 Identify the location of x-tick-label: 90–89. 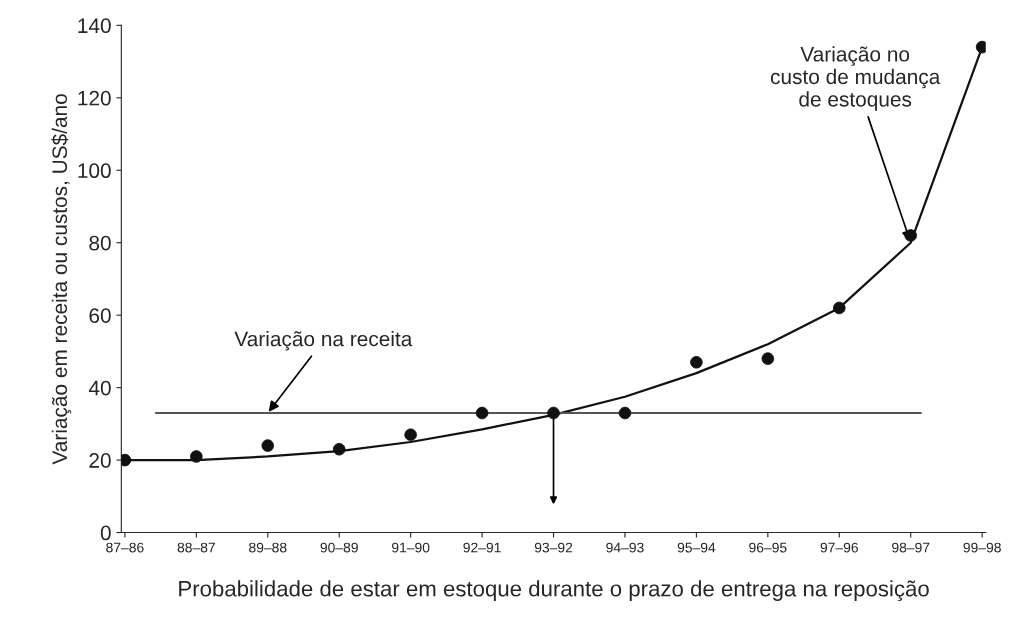
(339, 547).